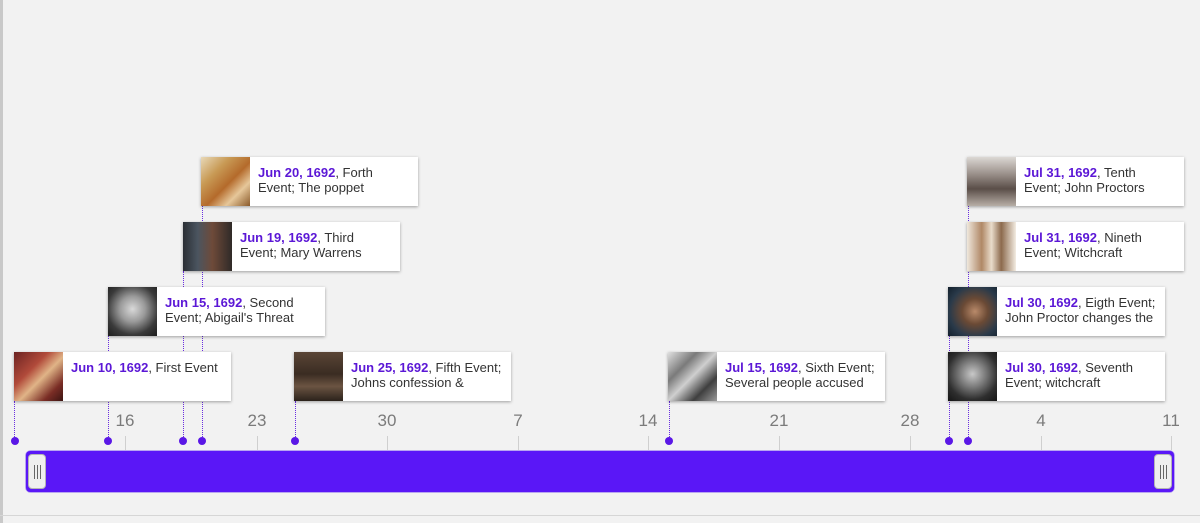 The width and height of the screenshot is (1200, 523). I want to click on event-title: , First Event, so click(183, 367).